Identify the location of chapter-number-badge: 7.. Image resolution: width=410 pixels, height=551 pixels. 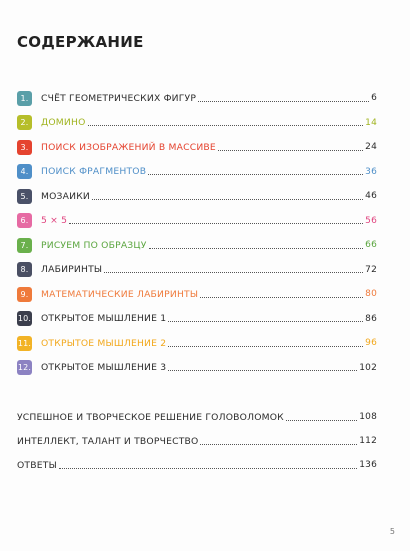
(24, 245).